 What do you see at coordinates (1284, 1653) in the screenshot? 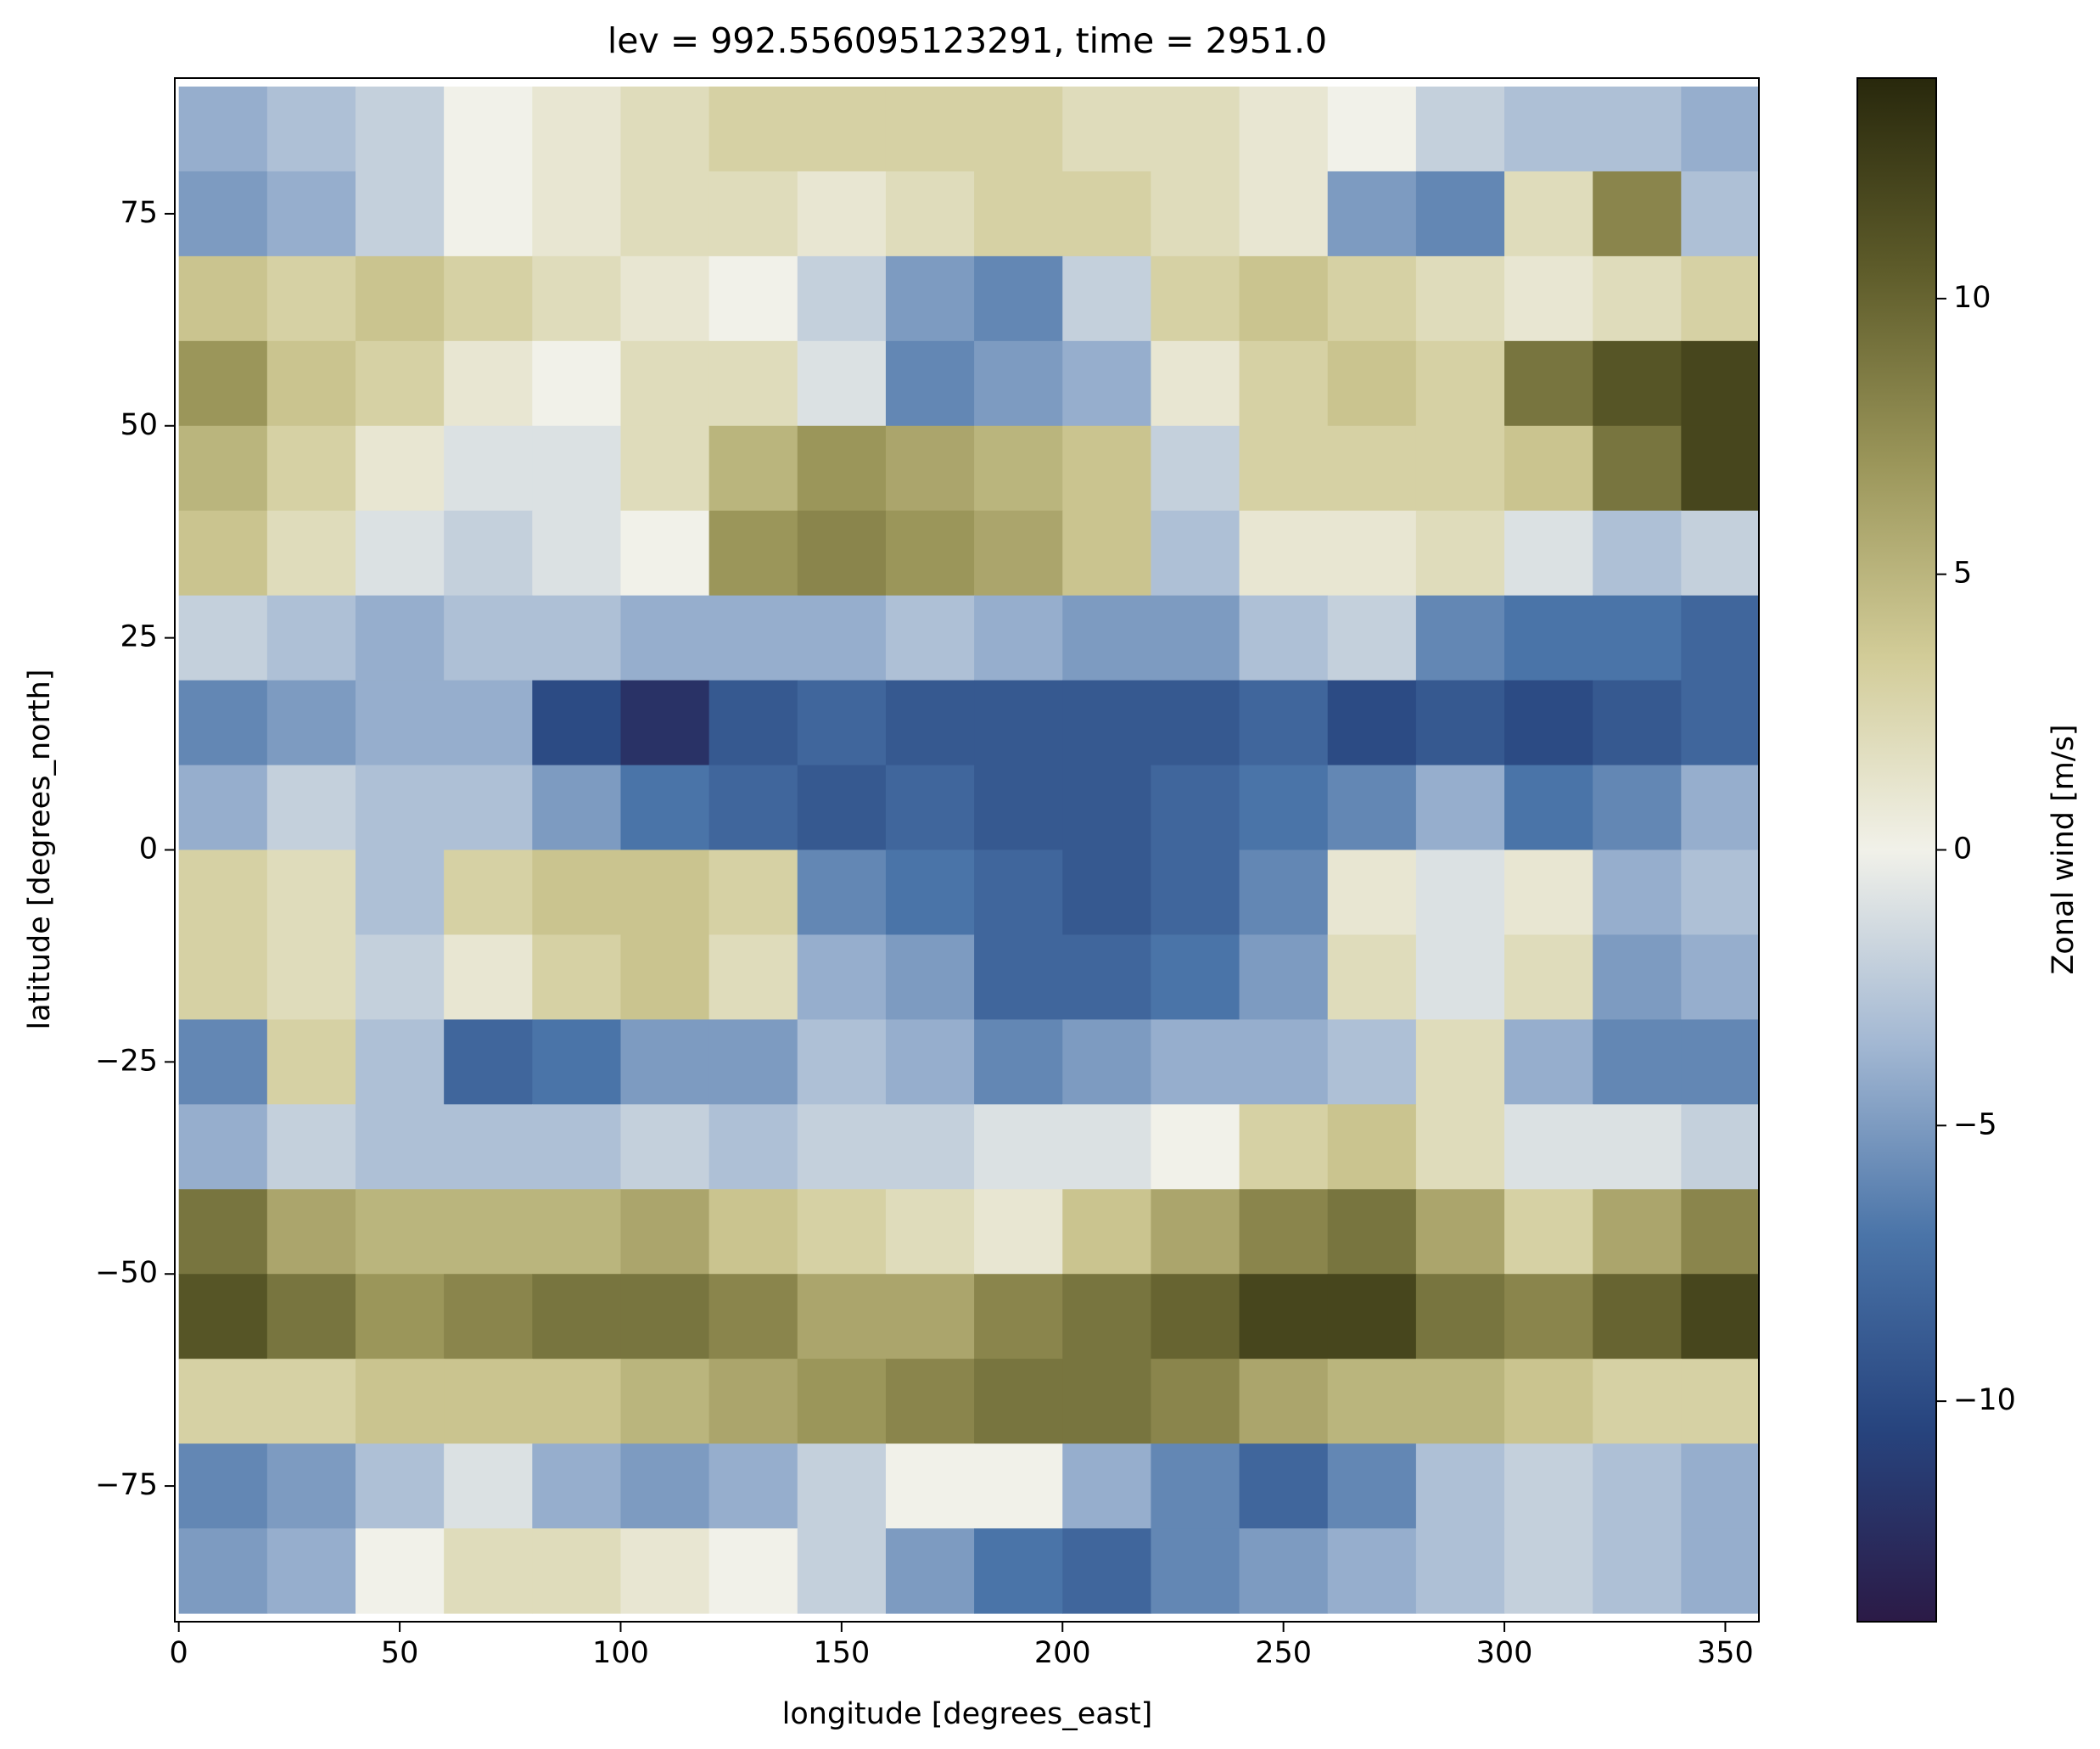
I see `x-tick-label: 250` at bounding box center [1284, 1653].